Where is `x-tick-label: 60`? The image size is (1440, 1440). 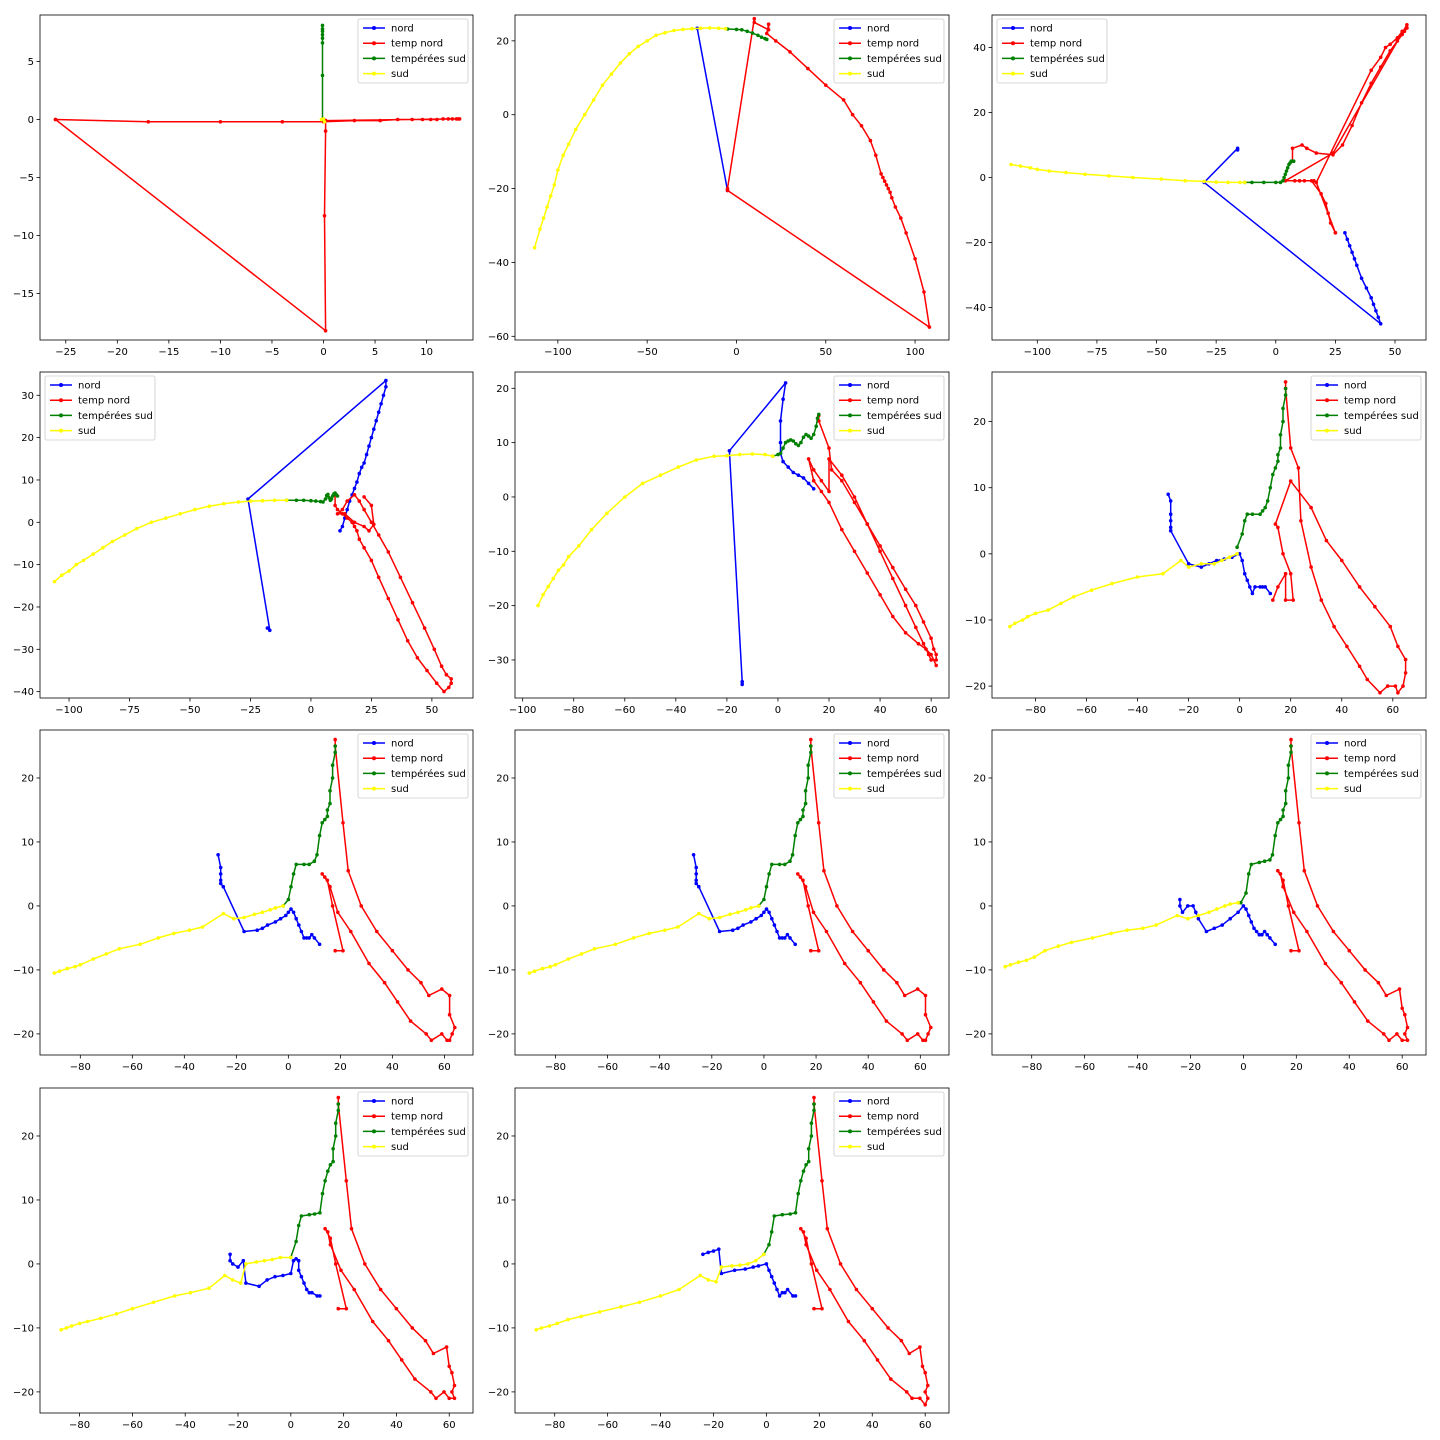
x-tick-label: 60 is located at coordinates (444, 1067).